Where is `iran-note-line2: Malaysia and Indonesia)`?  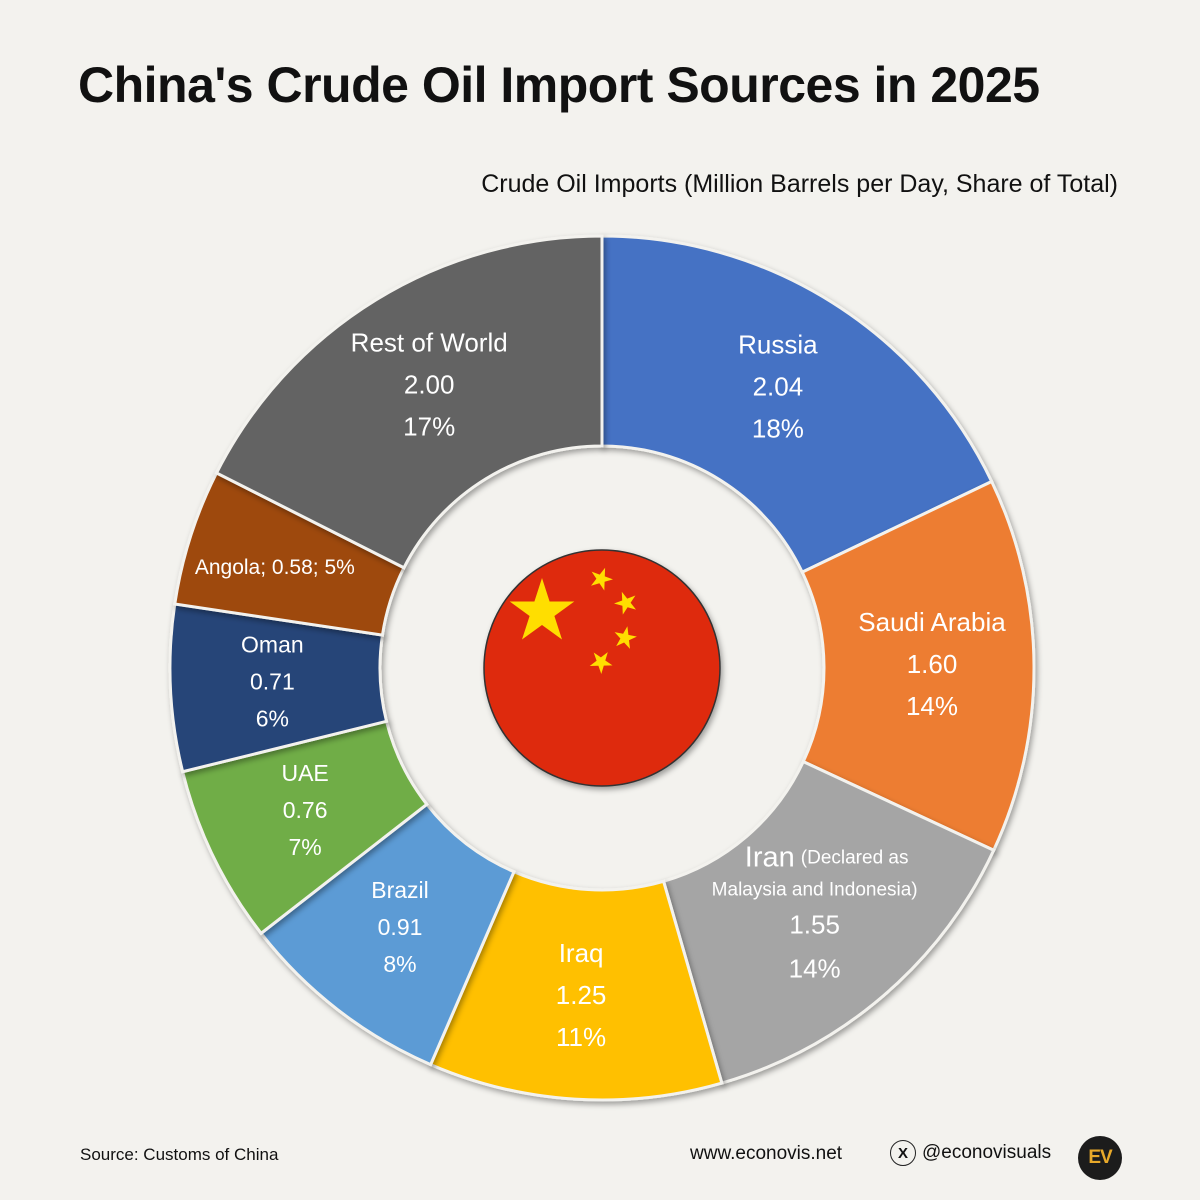
iran-note-line2: Malaysia and Indonesia) is located at coordinates (815, 890).